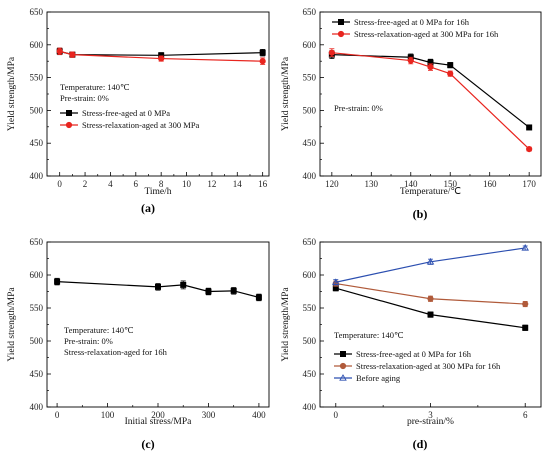  What do you see at coordinates (187, 184) in the screenshot?
I see `x-tick-label: 10` at bounding box center [187, 184].